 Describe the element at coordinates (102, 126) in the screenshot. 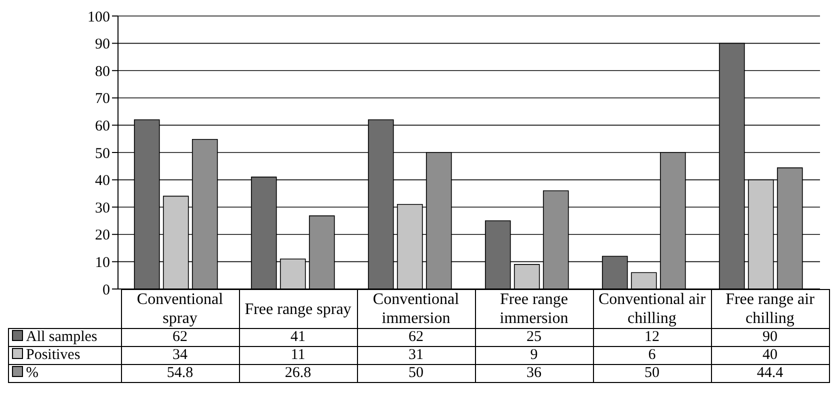

I see `y-tick-label: 60` at that location.